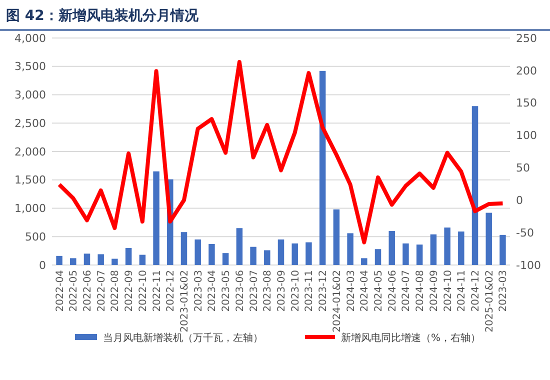 This screenshot has width=550, height=380. I want to click on x-tick-label: 2023-10, so click(296, 291).